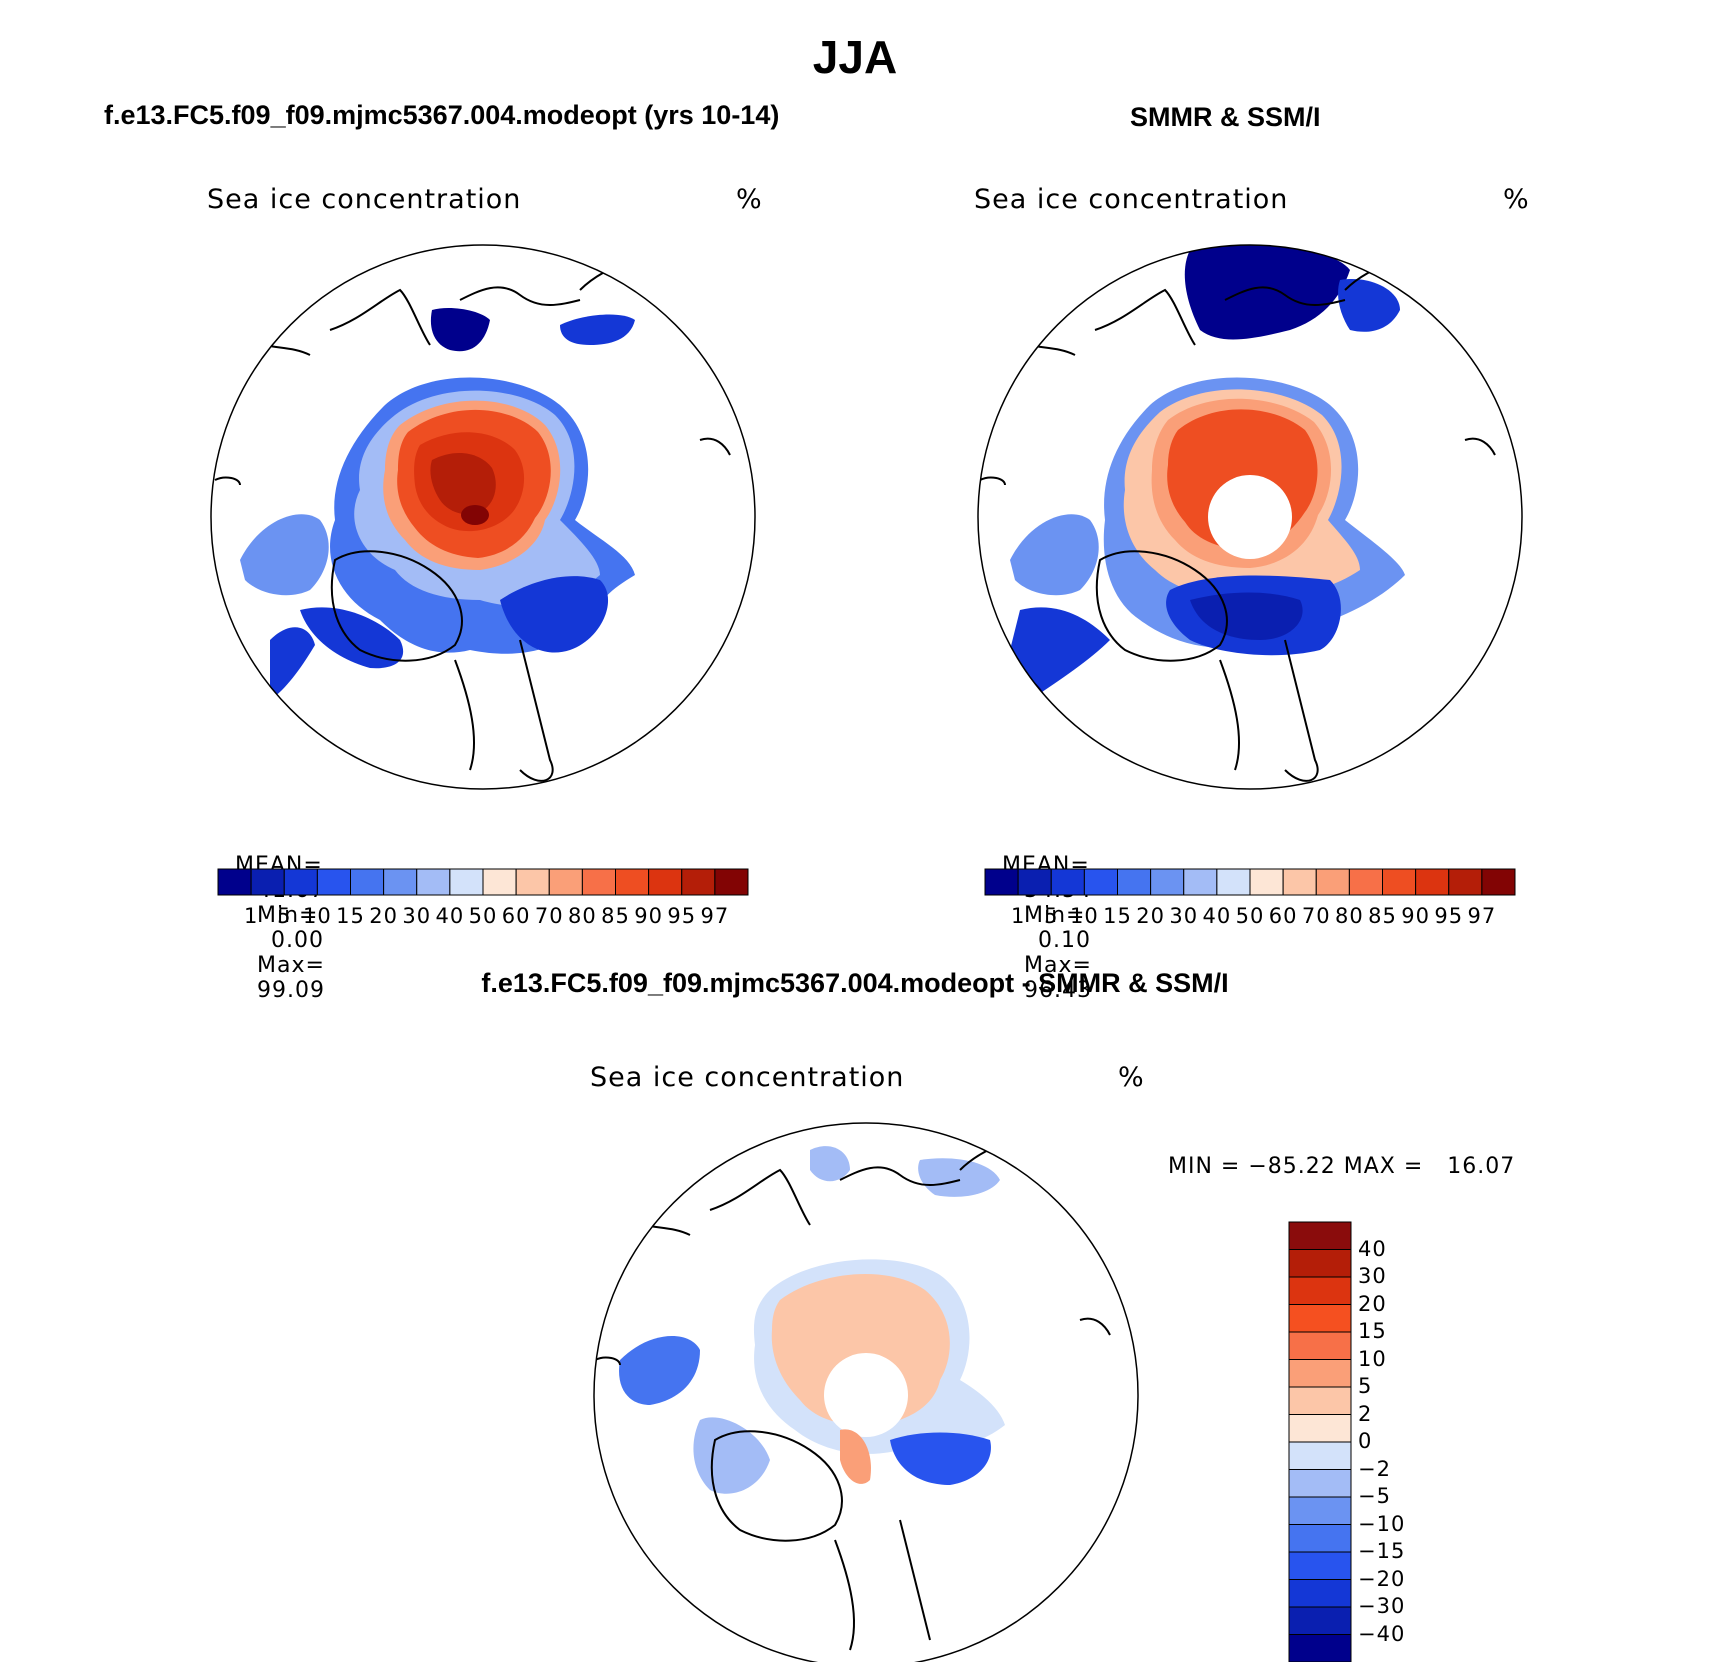 Image resolution: width=1710 pixels, height=1662 pixels. I want to click on diff-colorbar-tick-label: −2, so click(1374, 1469).